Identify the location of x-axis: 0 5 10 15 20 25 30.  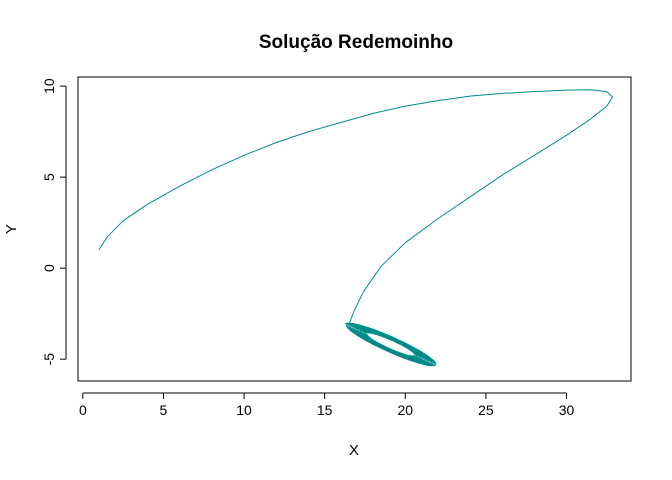
(327, 405).